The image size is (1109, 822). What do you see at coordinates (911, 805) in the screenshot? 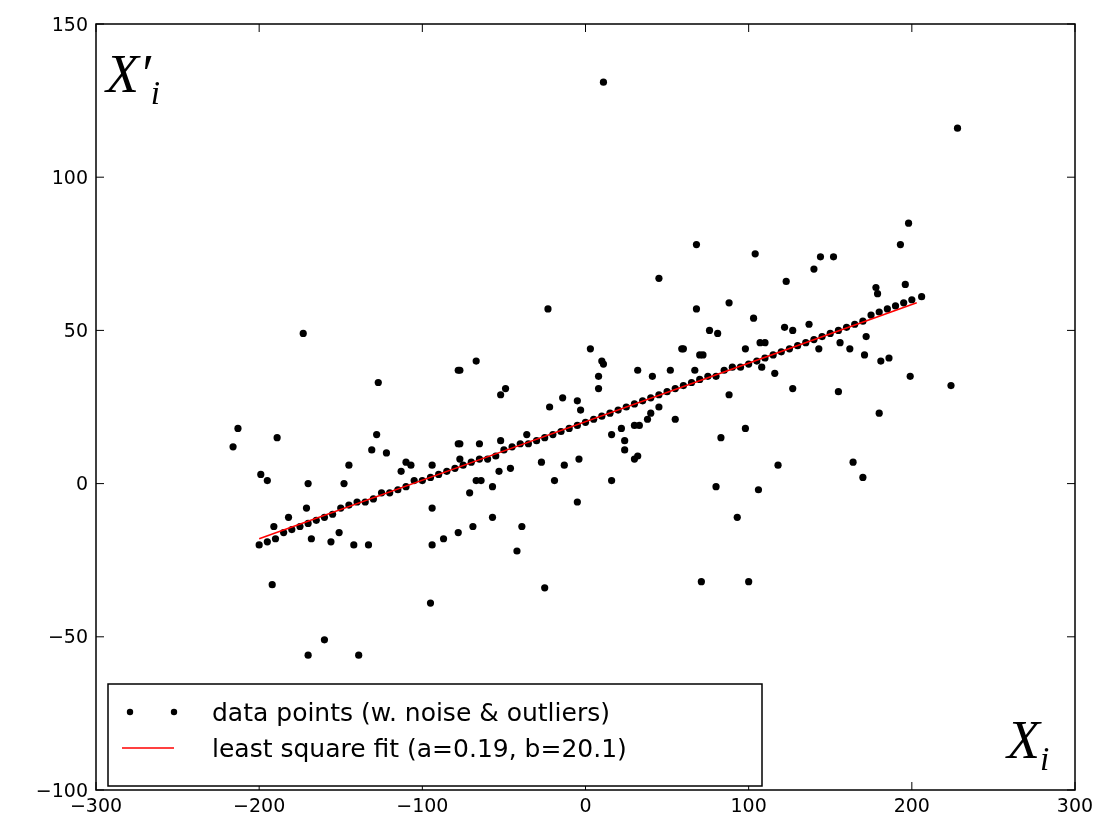
I see `x-tick-label: 200` at bounding box center [911, 805].